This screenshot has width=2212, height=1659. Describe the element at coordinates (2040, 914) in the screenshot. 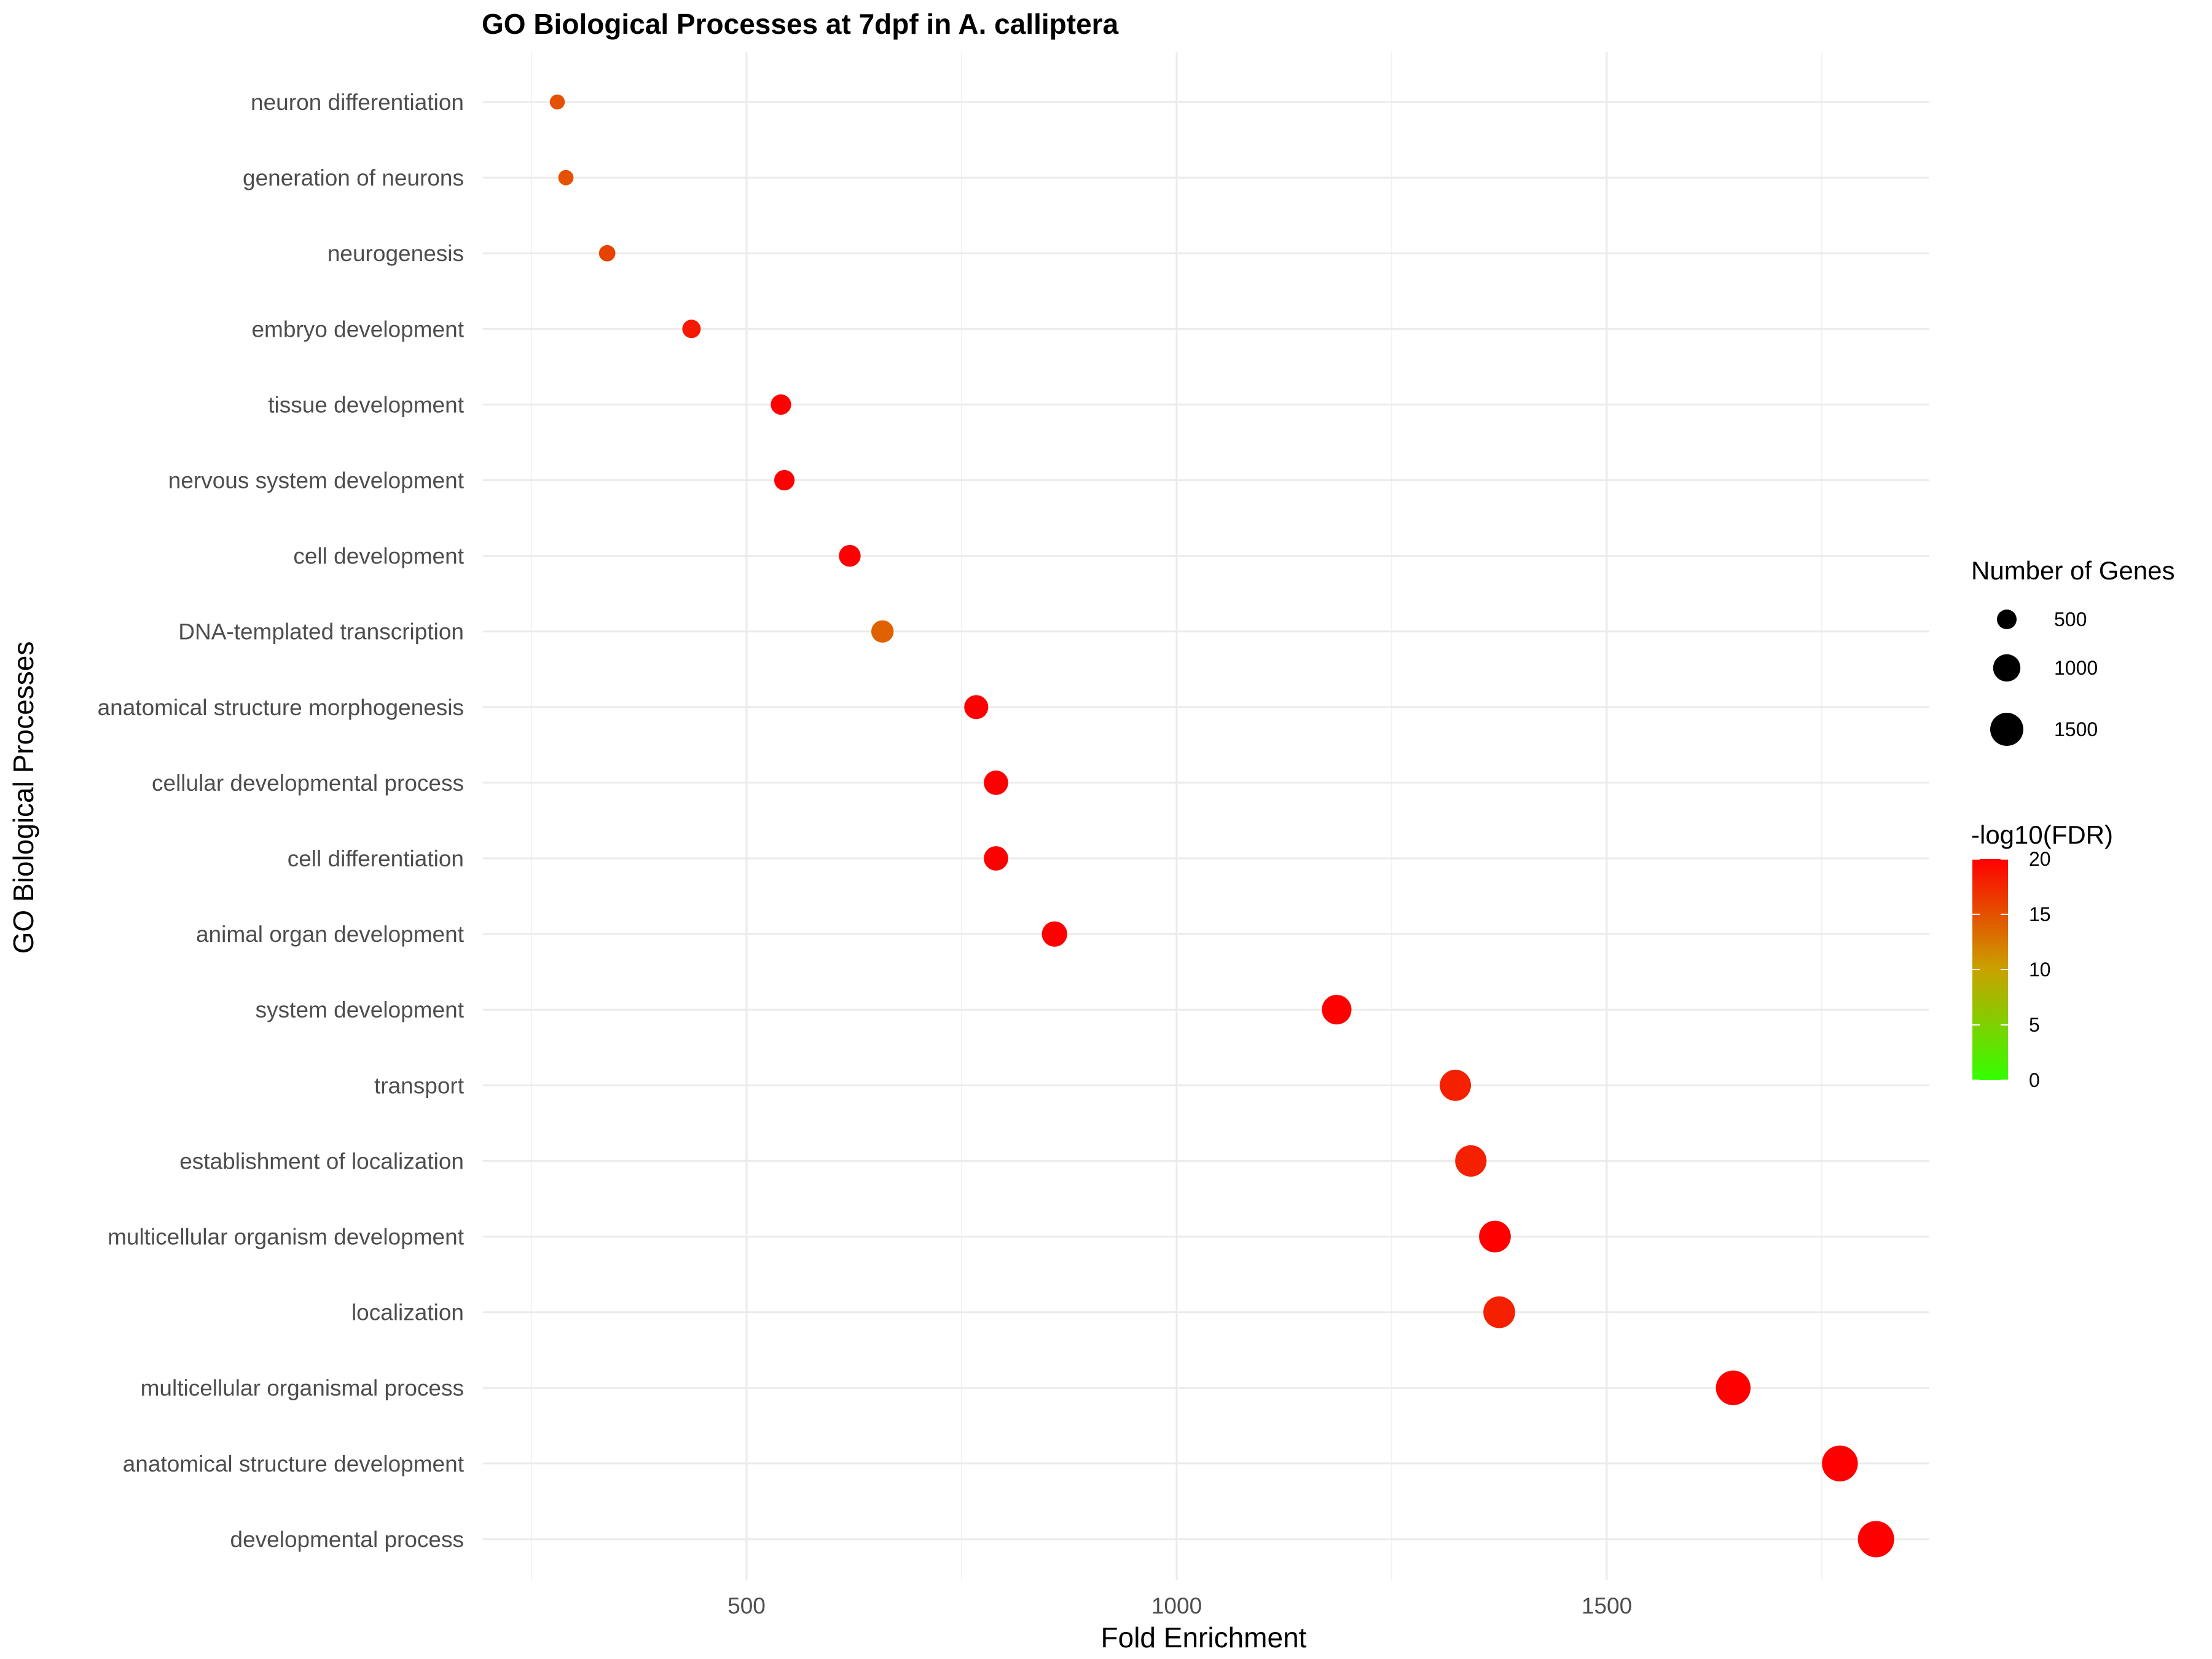

I see `color-legend-label: 15` at that location.